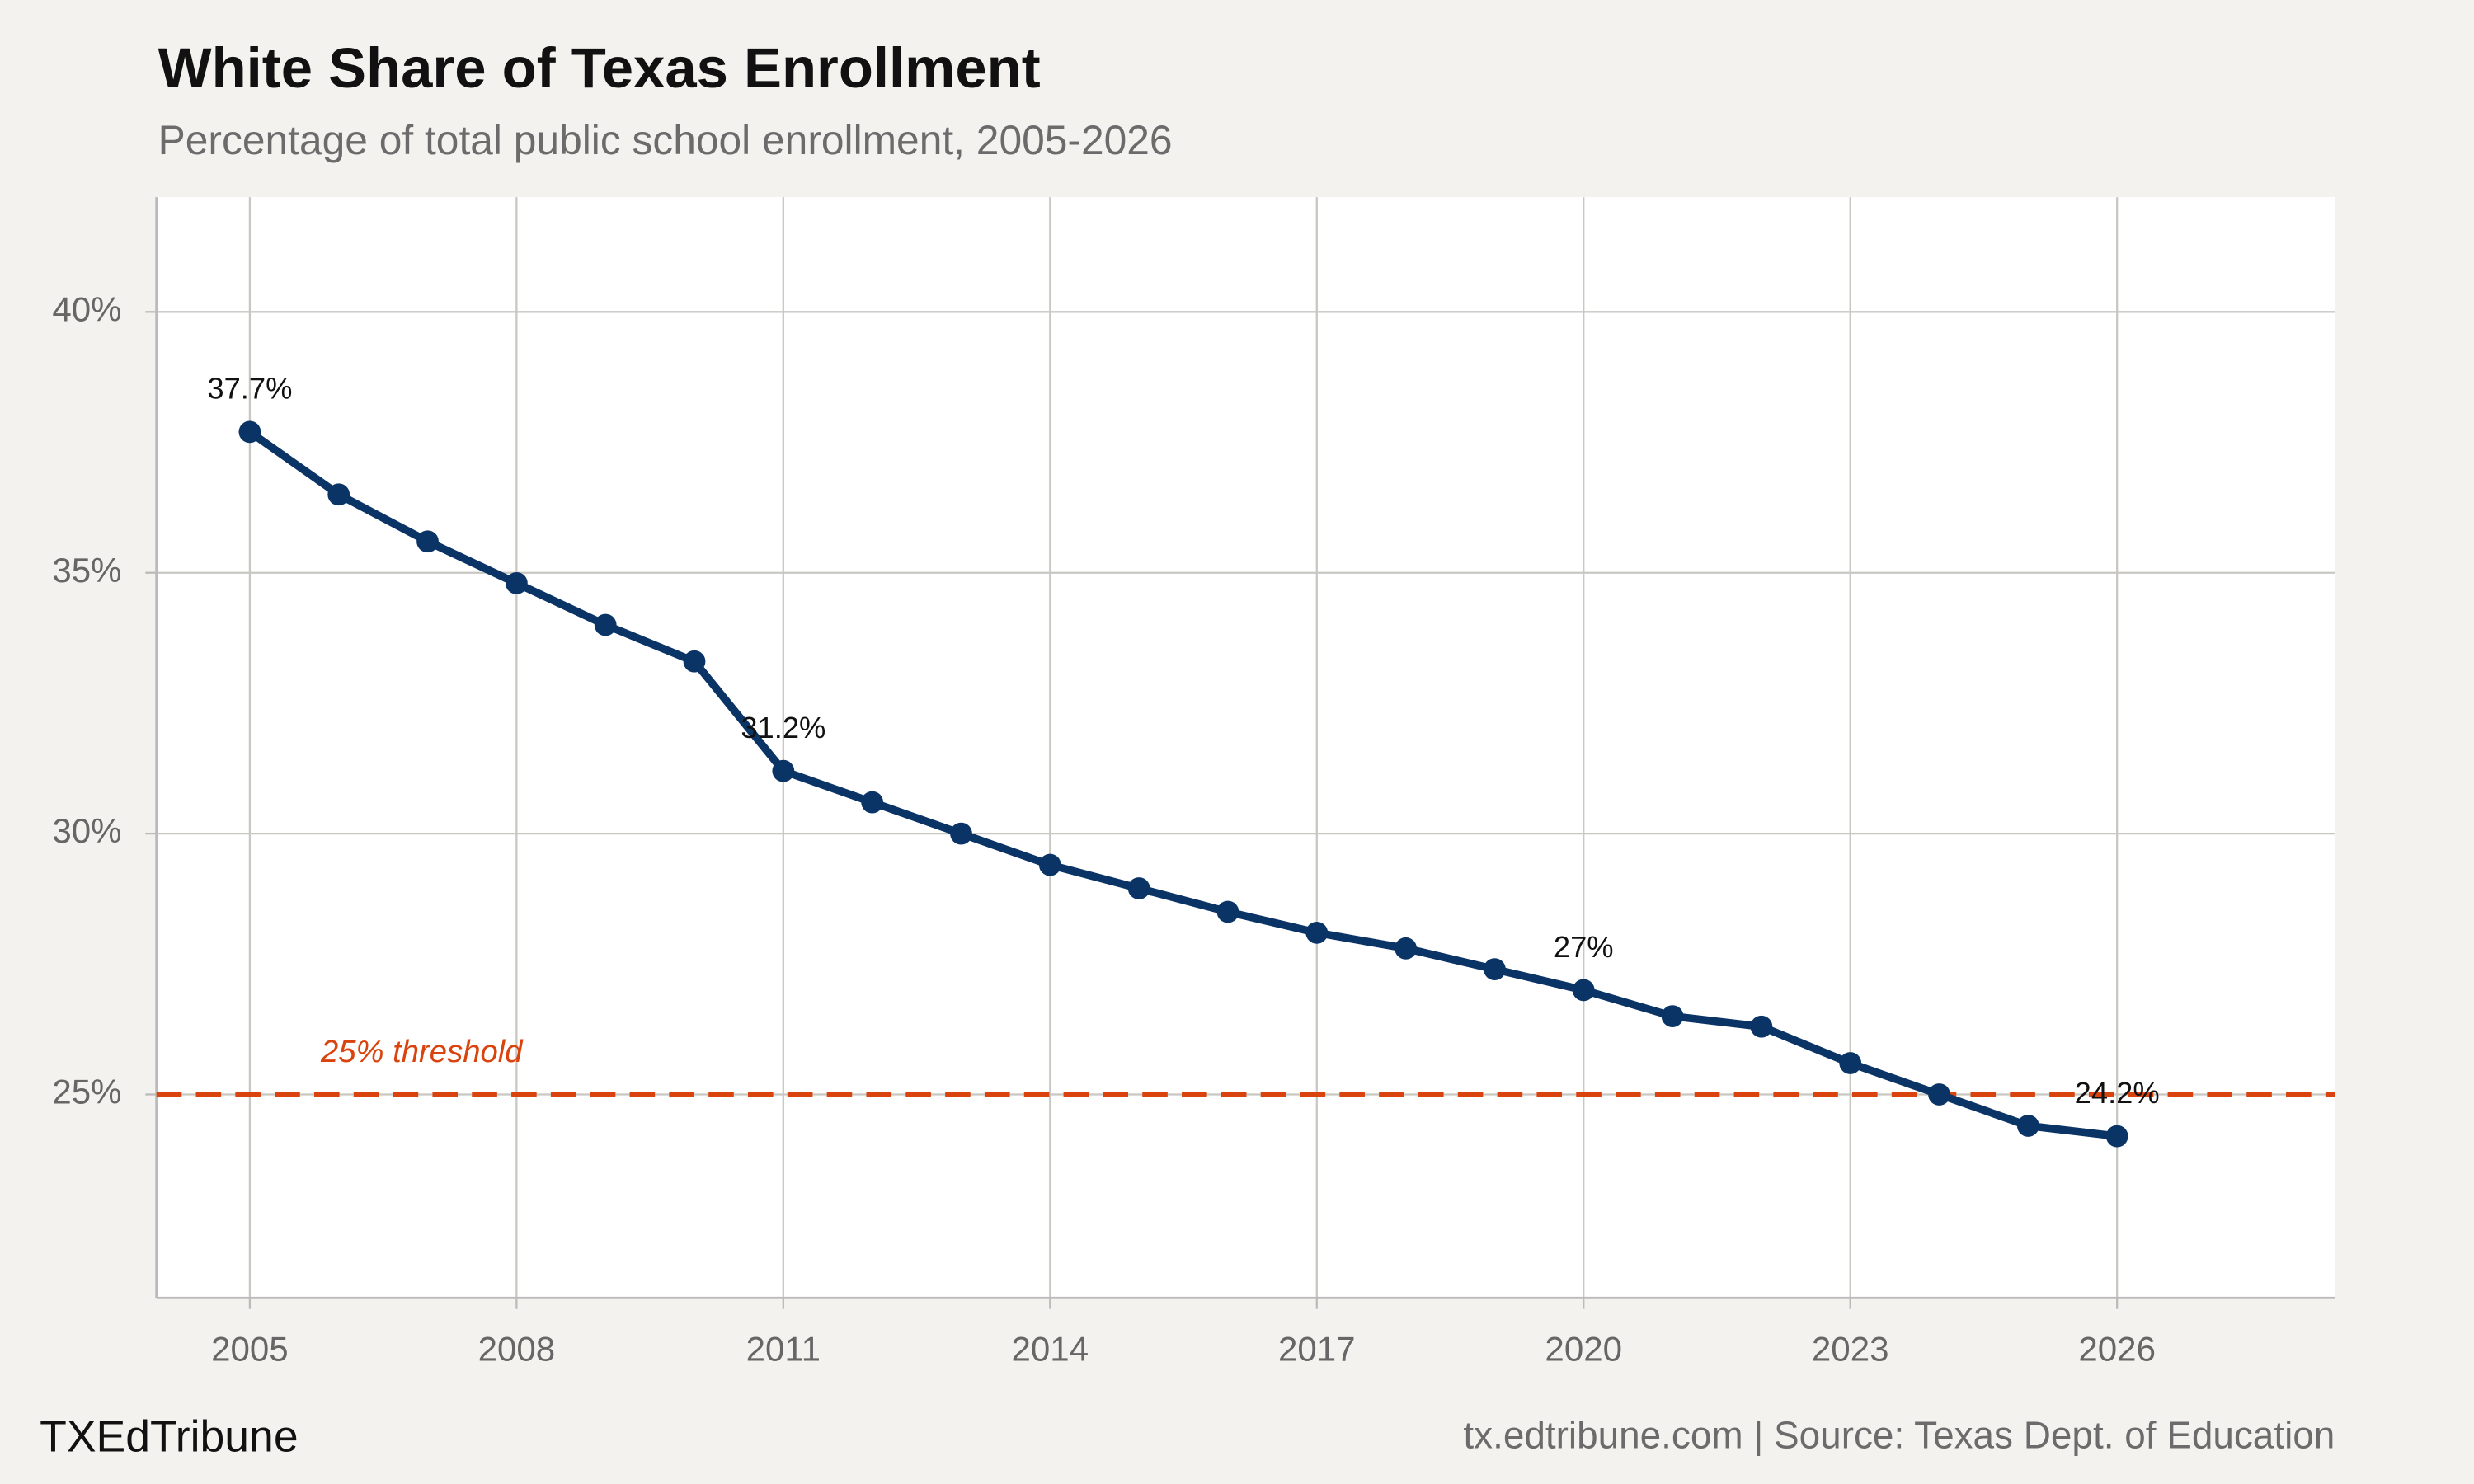 The width and height of the screenshot is (2474, 1484). I want to click on x-tick-label: 2008, so click(517, 1348).